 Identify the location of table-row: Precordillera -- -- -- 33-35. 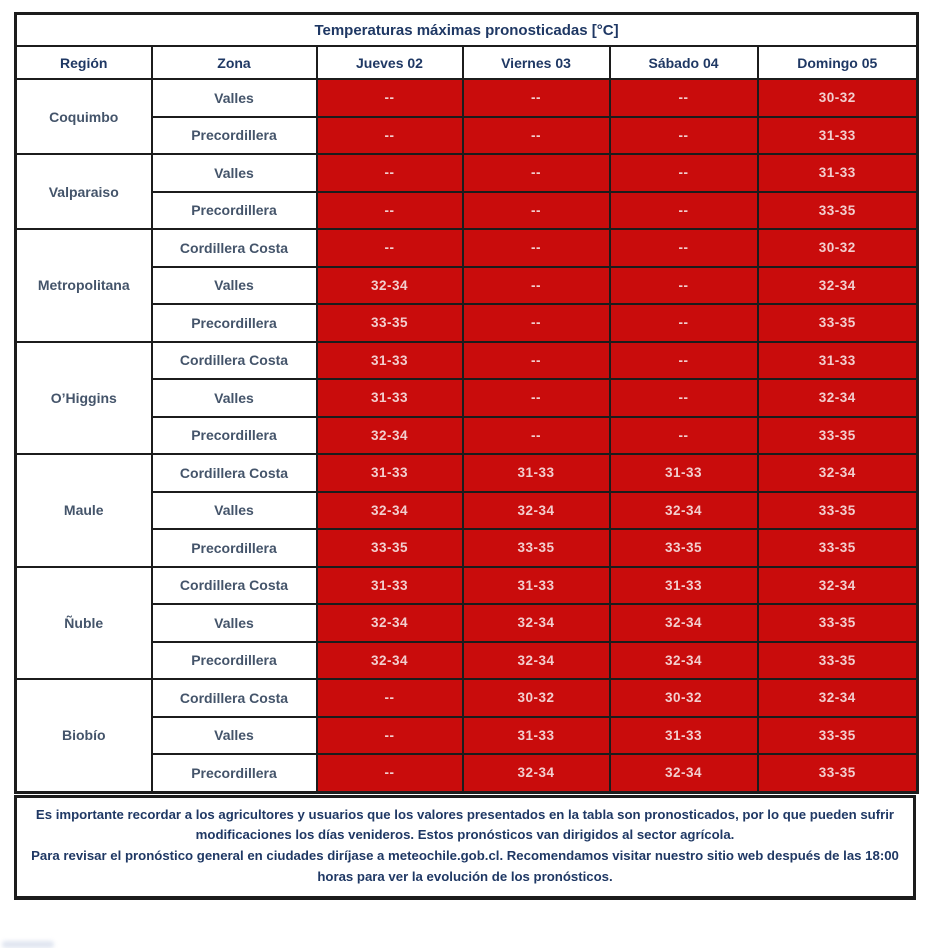
(467, 210).